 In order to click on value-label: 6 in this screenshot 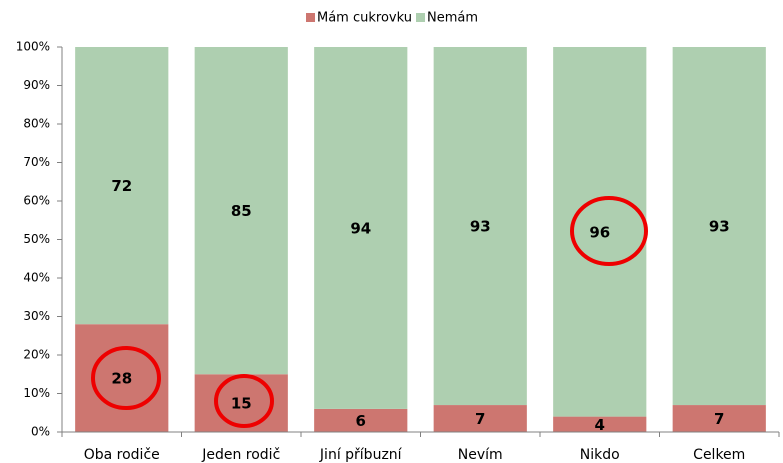, I will do `click(361, 421)`.